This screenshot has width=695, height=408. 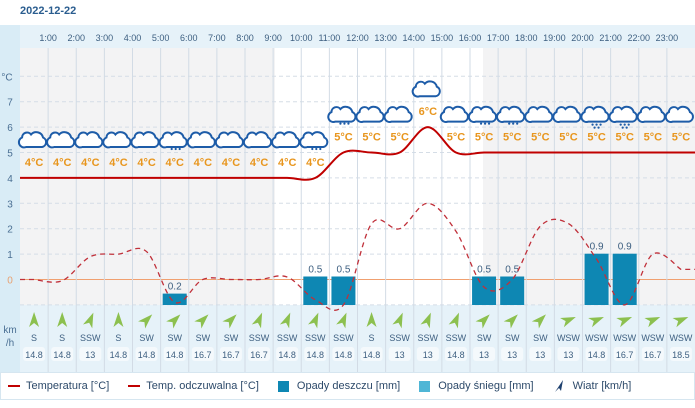 What do you see at coordinates (301, 38) in the screenshot?
I see `hour-label: 10:00` at bounding box center [301, 38].